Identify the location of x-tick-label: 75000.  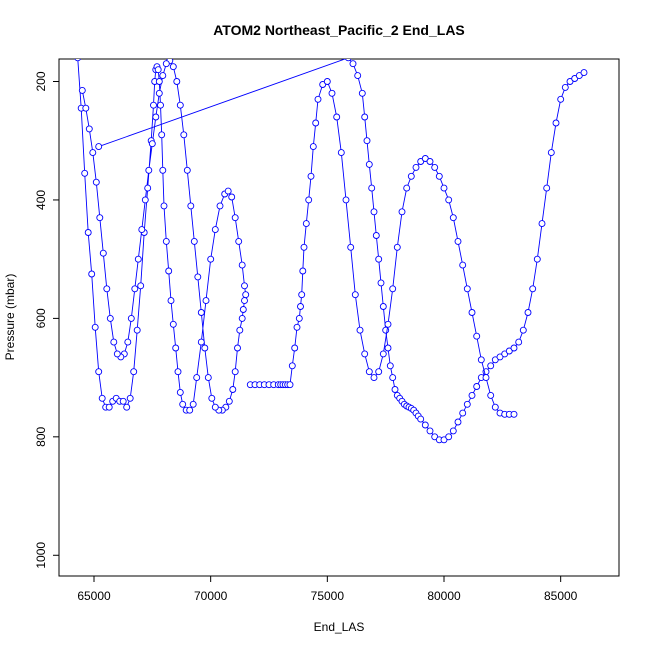
(328, 596).